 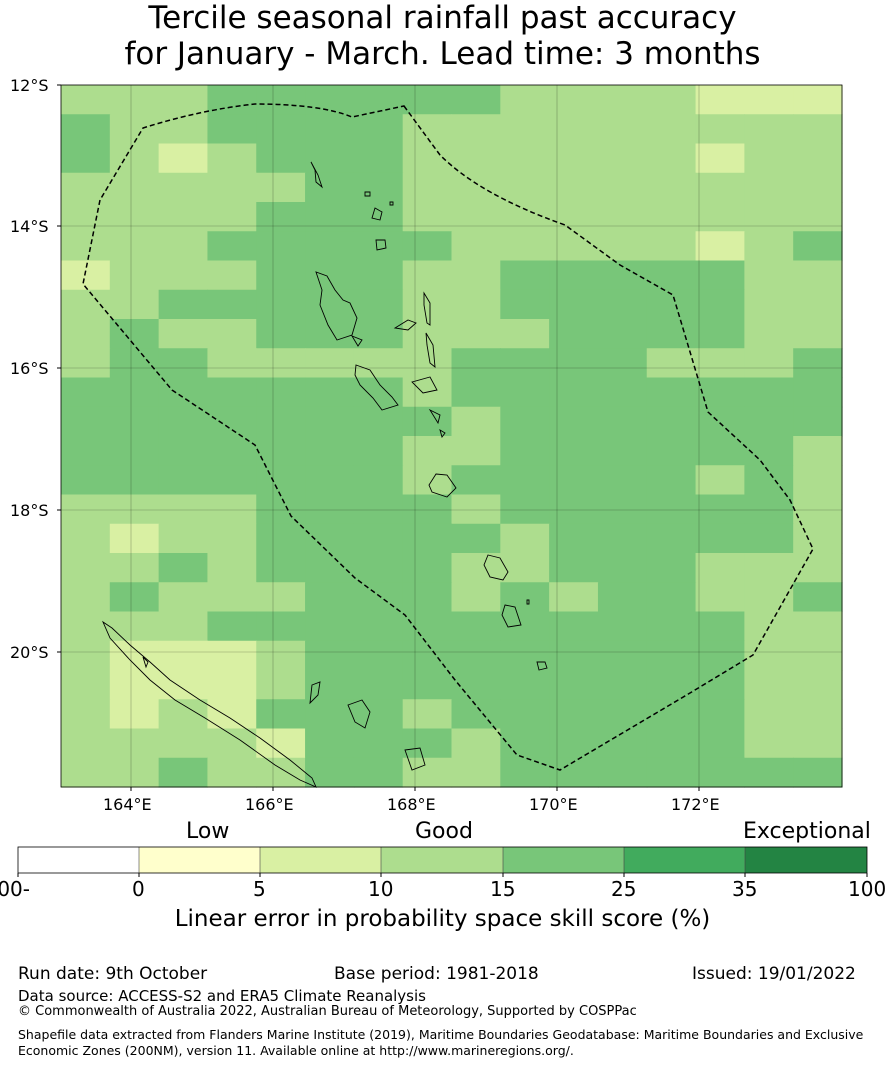 What do you see at coordinates (29, 226) in the screenshot?
I see `lat-label-14s: 14°S` at bounding box center [29, 226].